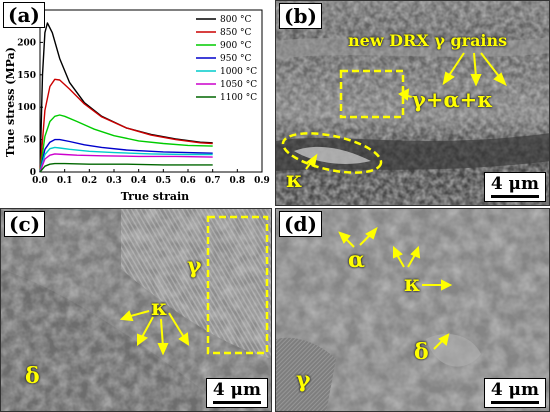  I want to click on scale-bar-line-c, so click(236, 402).